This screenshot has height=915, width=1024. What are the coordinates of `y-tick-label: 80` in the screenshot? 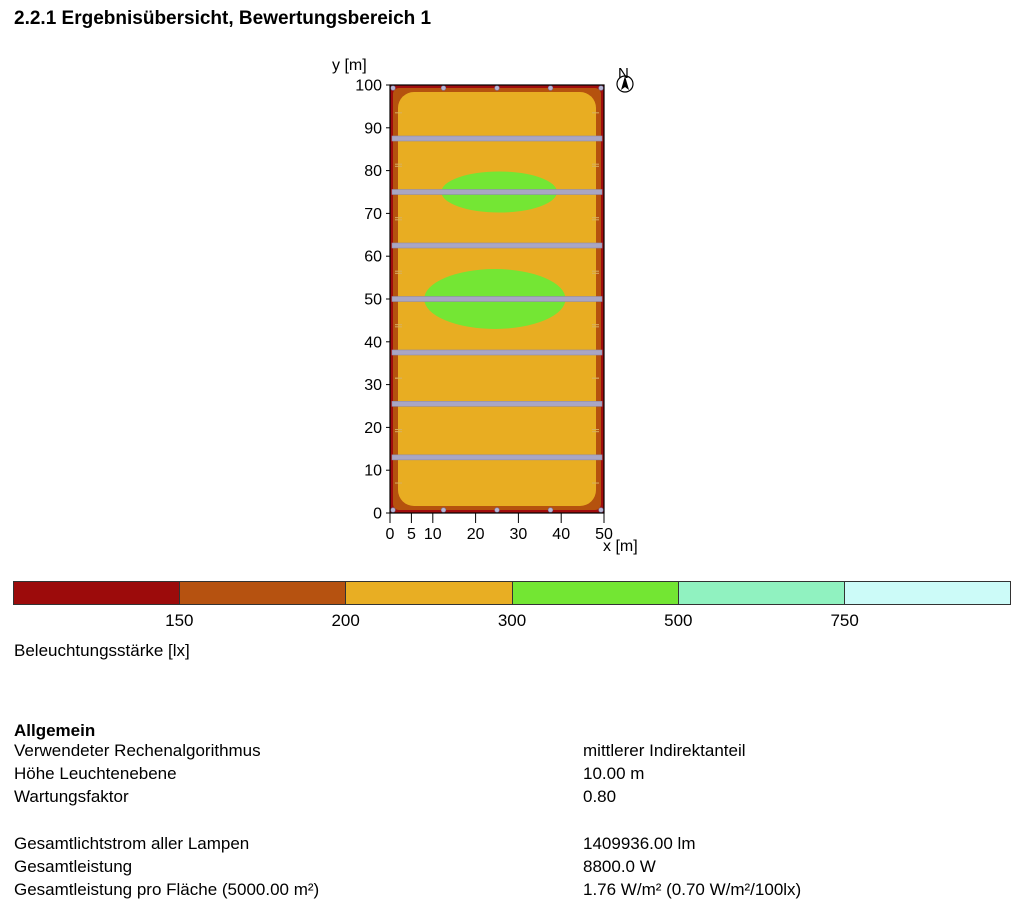 It's located at (373, 171).